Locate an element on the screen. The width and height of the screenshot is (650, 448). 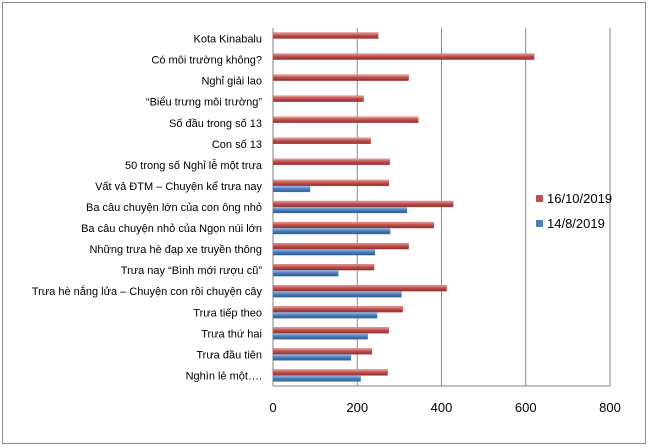
category-label: Trưa nay “Bình mới rượu cũ” is located at coordinates (192, 271).